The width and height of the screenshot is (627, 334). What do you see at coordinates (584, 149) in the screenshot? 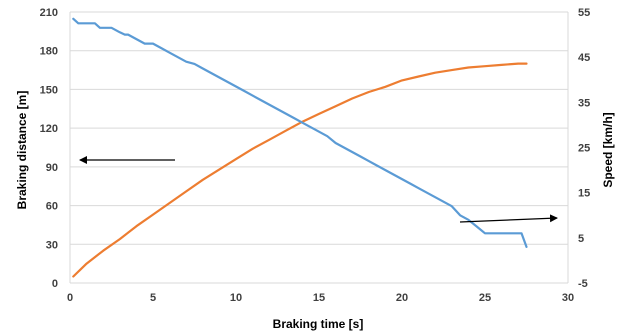
I see `y2-tick-label: 25` at bounding box center [584, 149].